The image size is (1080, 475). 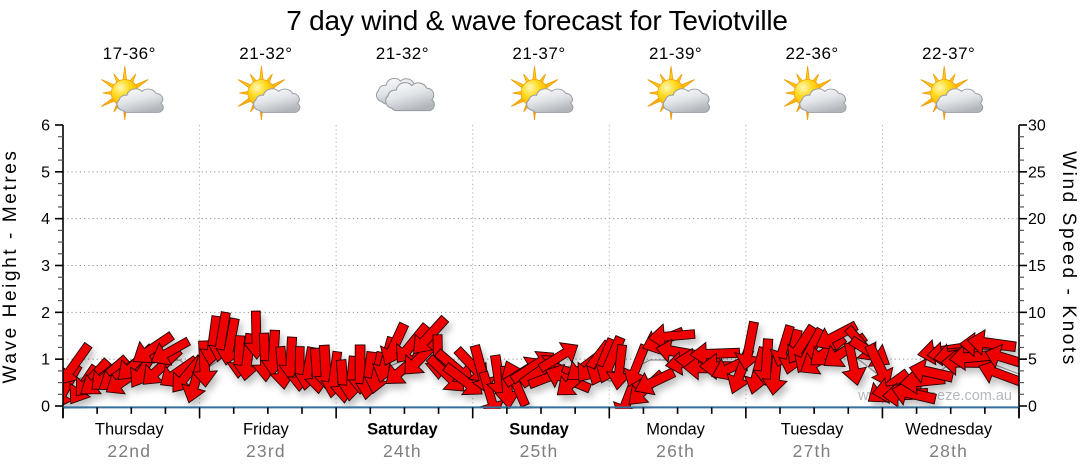 What do you see at coordinates (675, 451) in the screenshot?
I see `svg-text: 26th` at bounding box center [675, 451].